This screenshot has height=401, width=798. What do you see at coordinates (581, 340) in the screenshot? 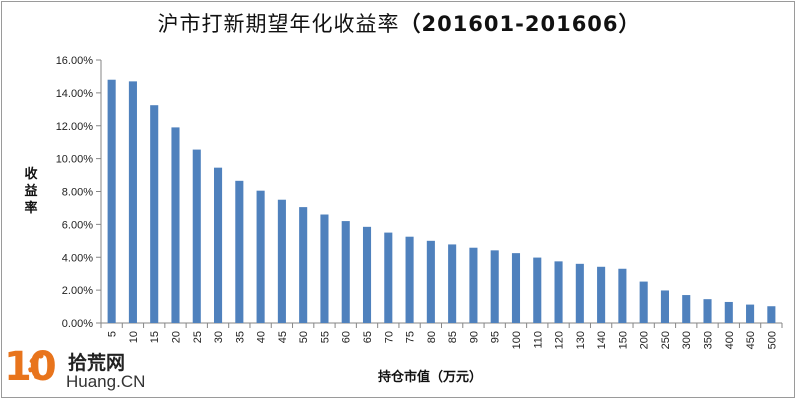
I see `x-tick-label: 130` at bounding box center [581, 340].